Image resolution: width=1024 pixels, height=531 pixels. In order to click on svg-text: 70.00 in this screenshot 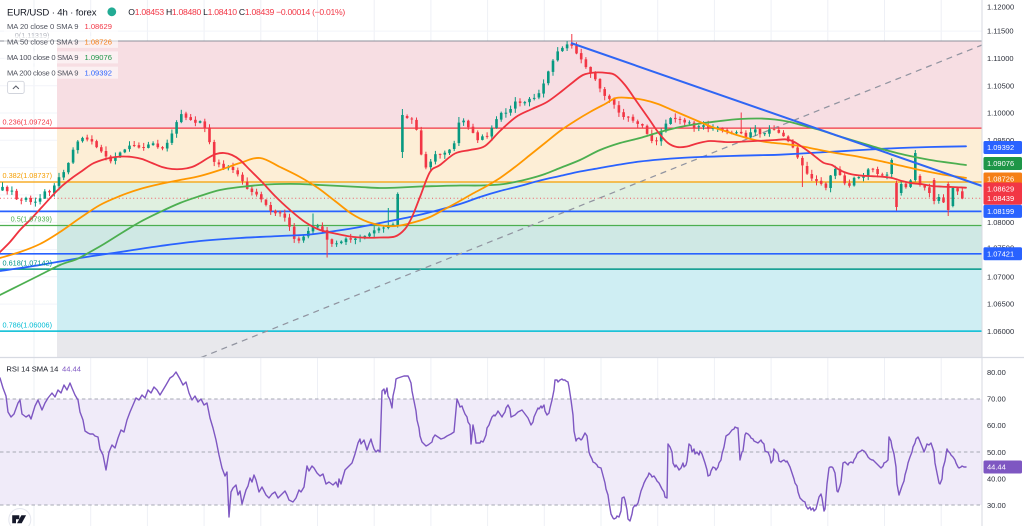, I will do `click(996, 399)`.